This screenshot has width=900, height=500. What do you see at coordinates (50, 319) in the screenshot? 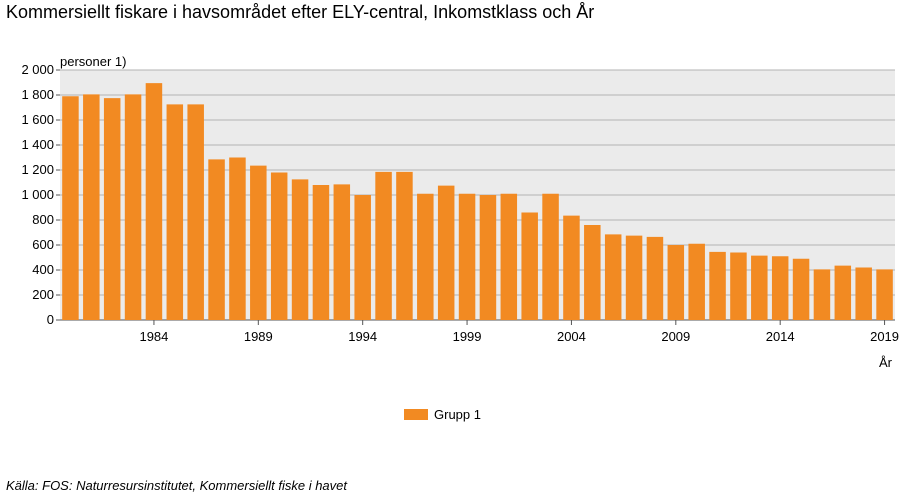
I see `y-tick-label: 0` at bounding box center [50, 319].